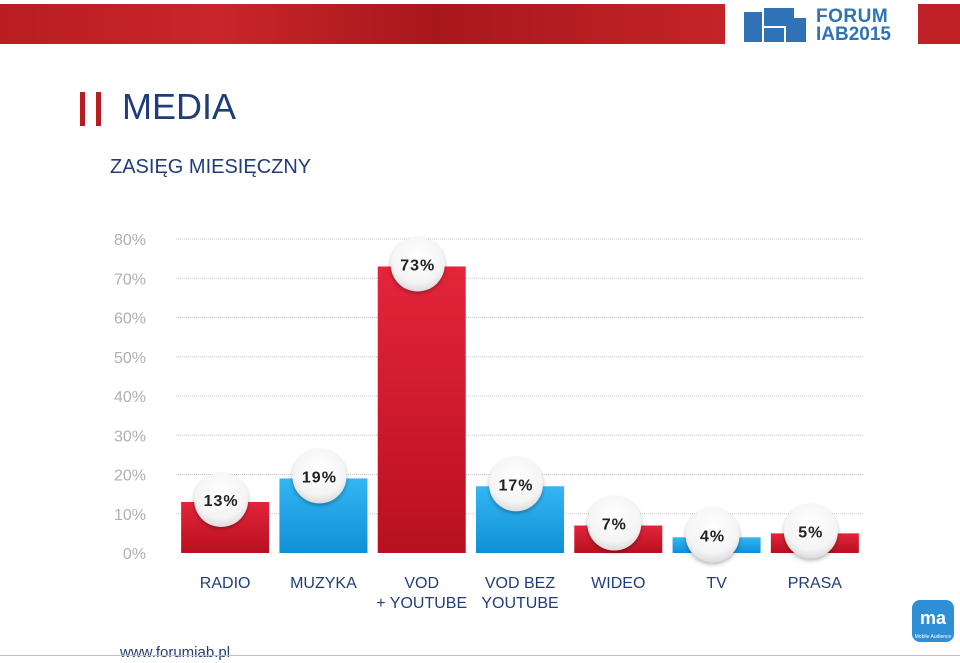 The image size is (960, 663). I want to click on y-tick-label: 40%, so click(130, 397).